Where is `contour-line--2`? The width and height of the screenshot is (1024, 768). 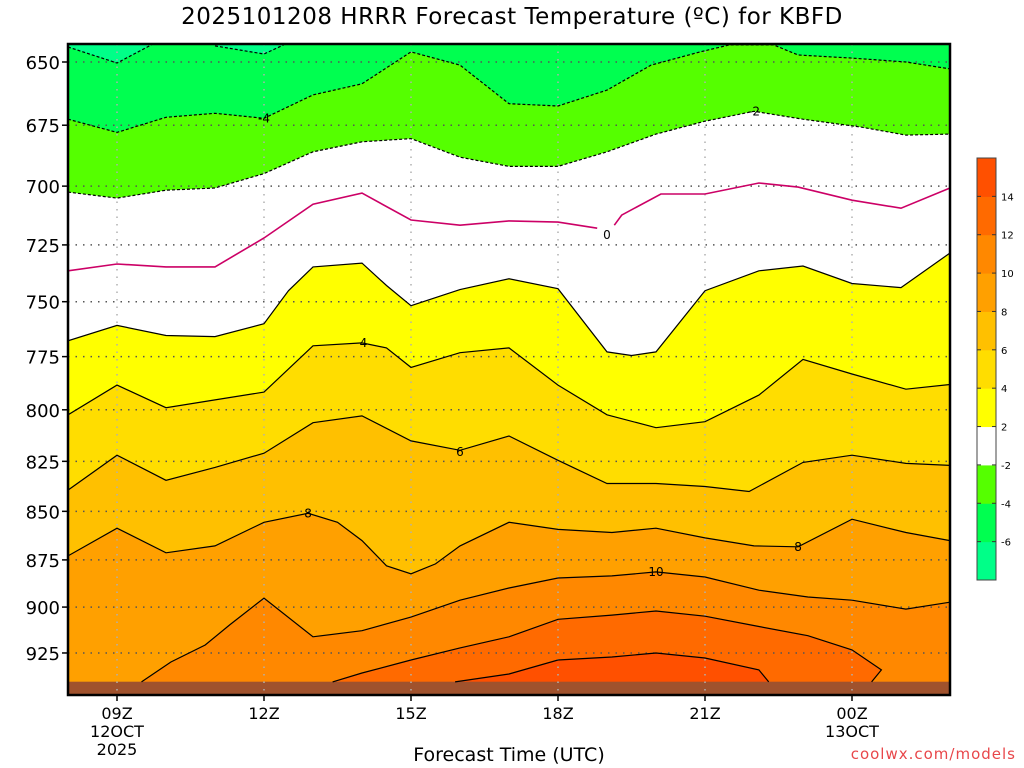
contour-line--2 is located at coordinates (509, 154).